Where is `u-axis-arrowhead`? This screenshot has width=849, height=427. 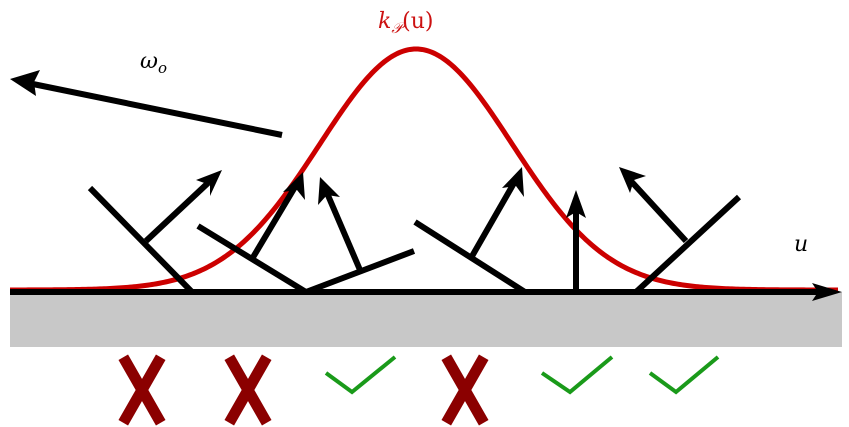
u-axis-arrowhead is located at coordinates (827, 292).